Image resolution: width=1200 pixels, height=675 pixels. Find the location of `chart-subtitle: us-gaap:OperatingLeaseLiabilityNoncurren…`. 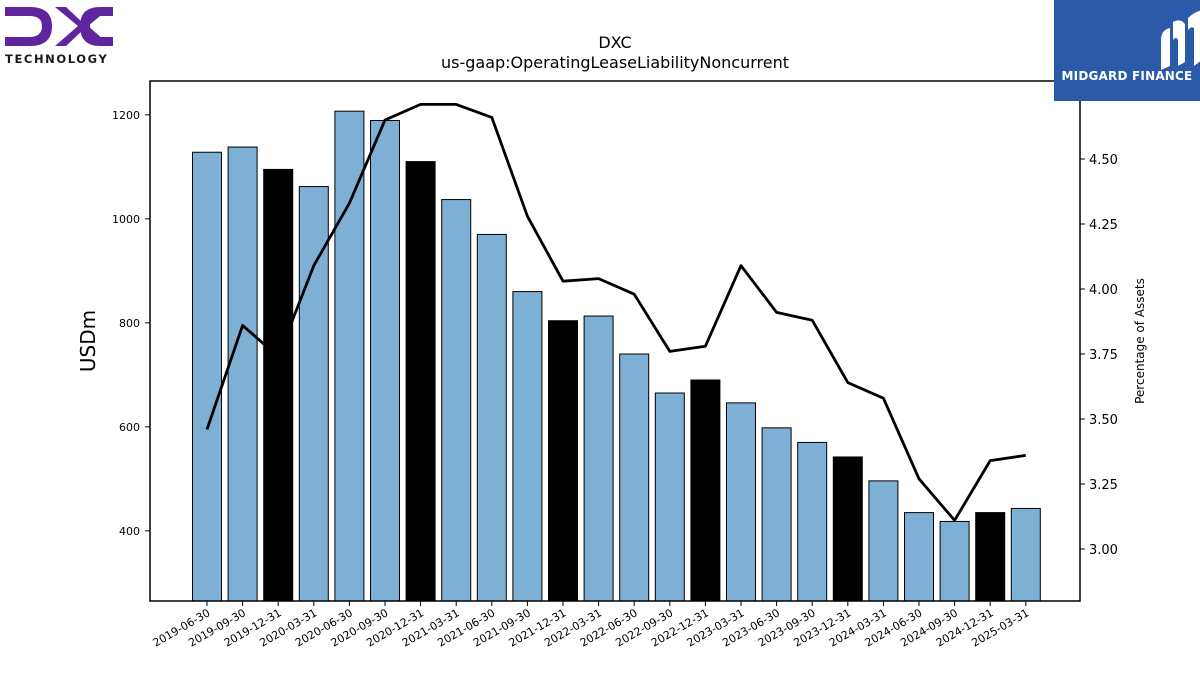

chart-subtitle: us-gaap:OperatingLeaseLiabilityNoncurren… is located at coordinates (615, 62).